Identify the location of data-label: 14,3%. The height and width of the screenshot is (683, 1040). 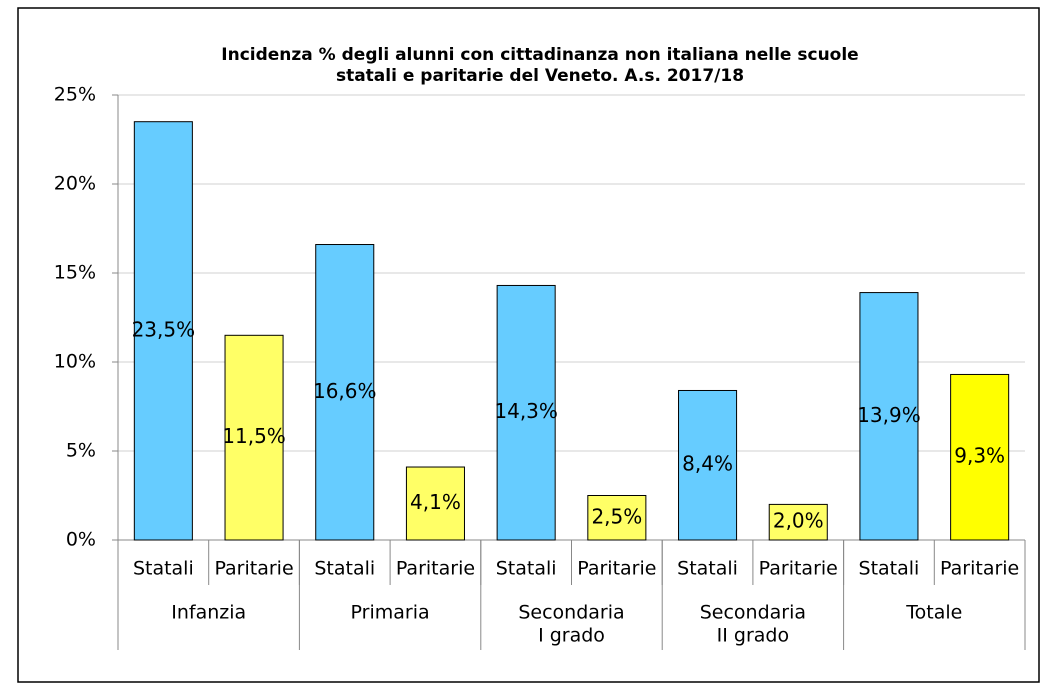
(526, 411).